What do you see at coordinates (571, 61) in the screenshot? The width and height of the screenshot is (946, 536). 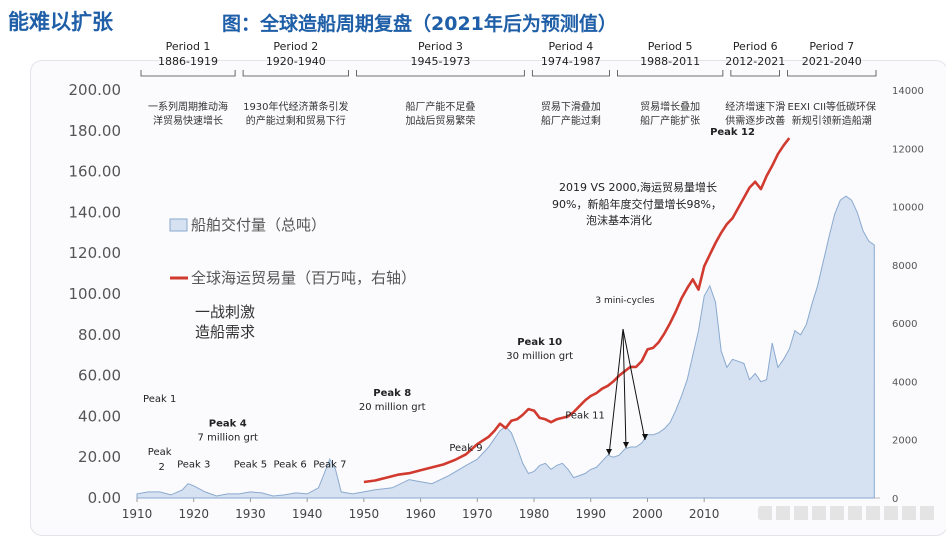 I see `period-years: 1974-1987` at bounding box center [571, 61].